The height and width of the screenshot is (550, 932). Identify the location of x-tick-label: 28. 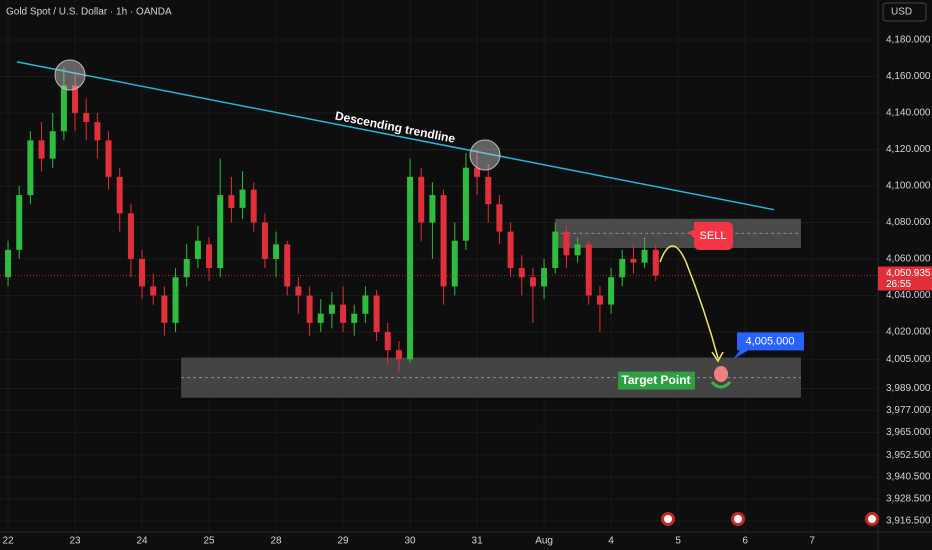
(277, 541).